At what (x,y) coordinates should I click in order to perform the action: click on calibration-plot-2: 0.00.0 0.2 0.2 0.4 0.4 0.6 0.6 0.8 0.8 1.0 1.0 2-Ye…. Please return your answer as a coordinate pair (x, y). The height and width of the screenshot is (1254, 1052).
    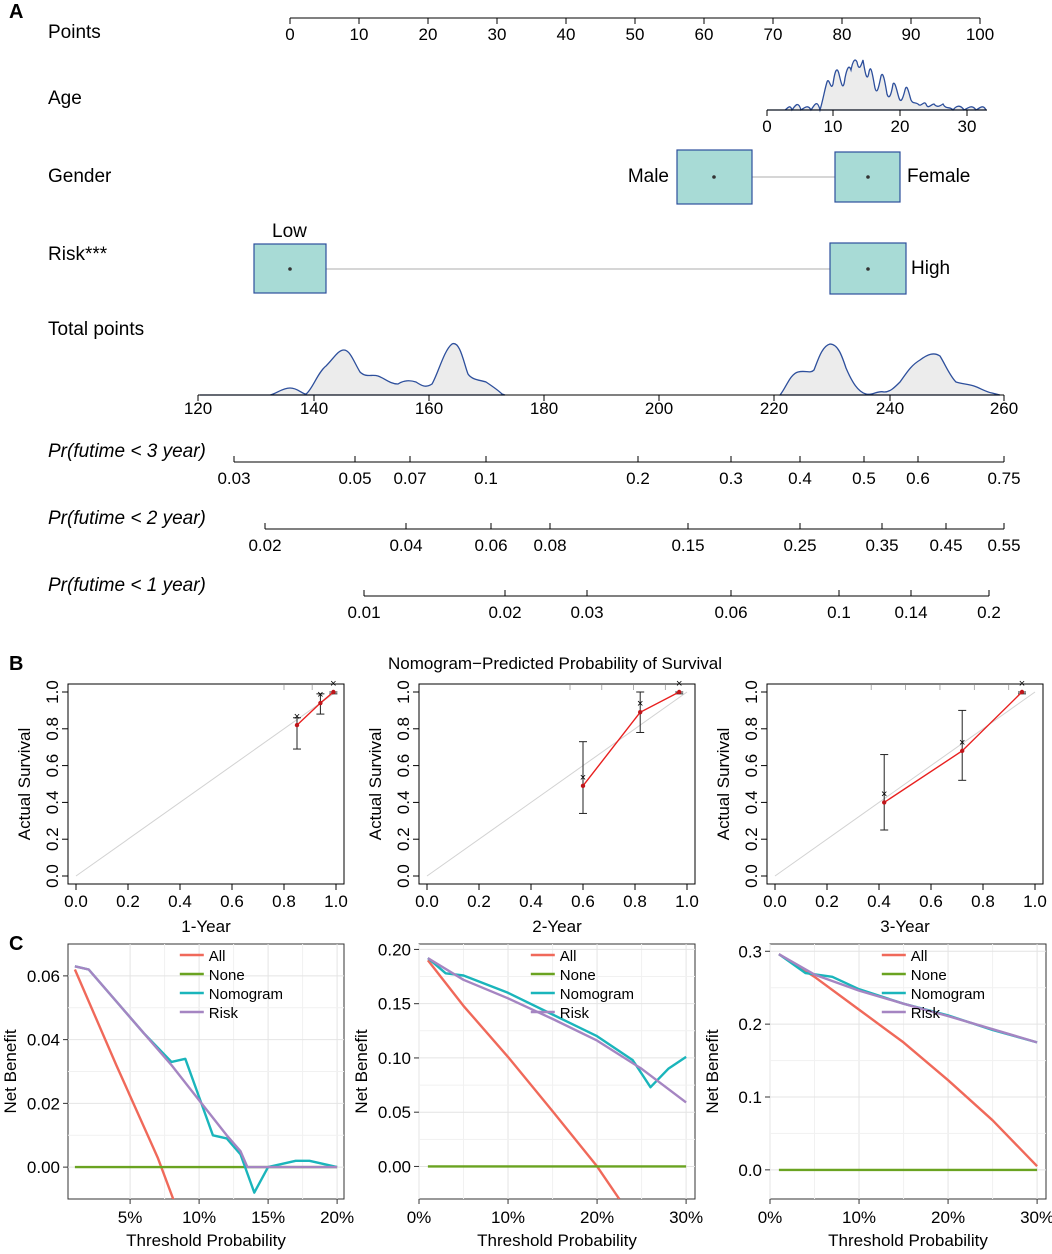
    Looking at the image, I should click on (532, 807).